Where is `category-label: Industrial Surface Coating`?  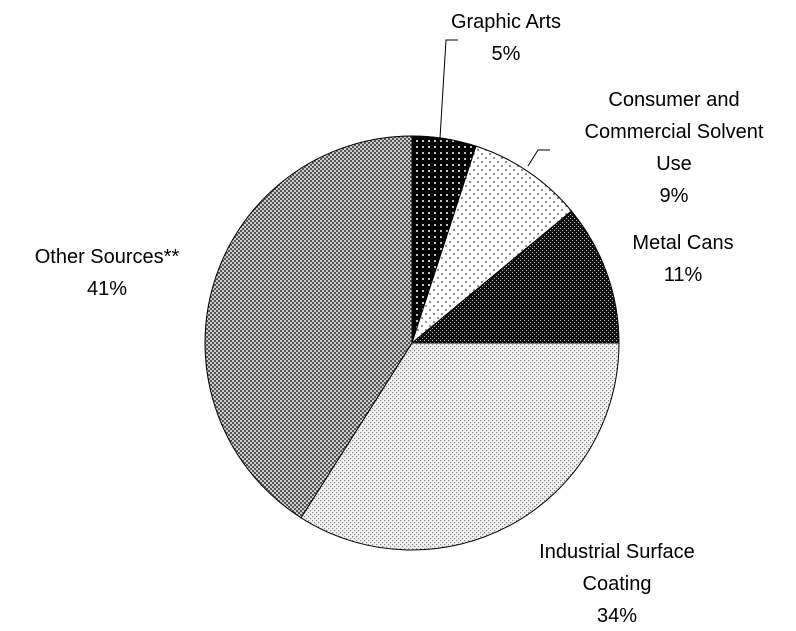
category-label: Industrial Surface Coating is located at coordinates (617, 568).